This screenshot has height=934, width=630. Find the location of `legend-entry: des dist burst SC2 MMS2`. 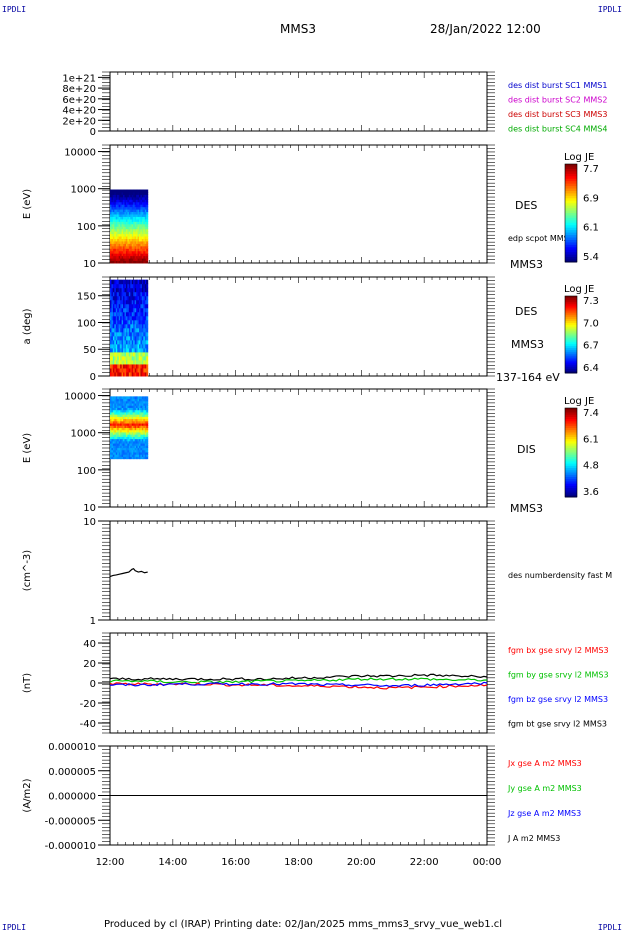

legend-entry: des dist burst SC2 MMS2 is located at coordinates (557, 100).